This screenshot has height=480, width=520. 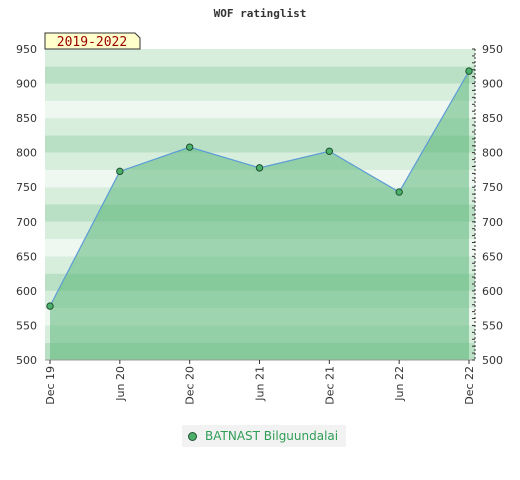 What do you see at coordinates (26, 49) in the screenshot?
I see `y-tick-label-left: 950` at bounding box center [26, 49].